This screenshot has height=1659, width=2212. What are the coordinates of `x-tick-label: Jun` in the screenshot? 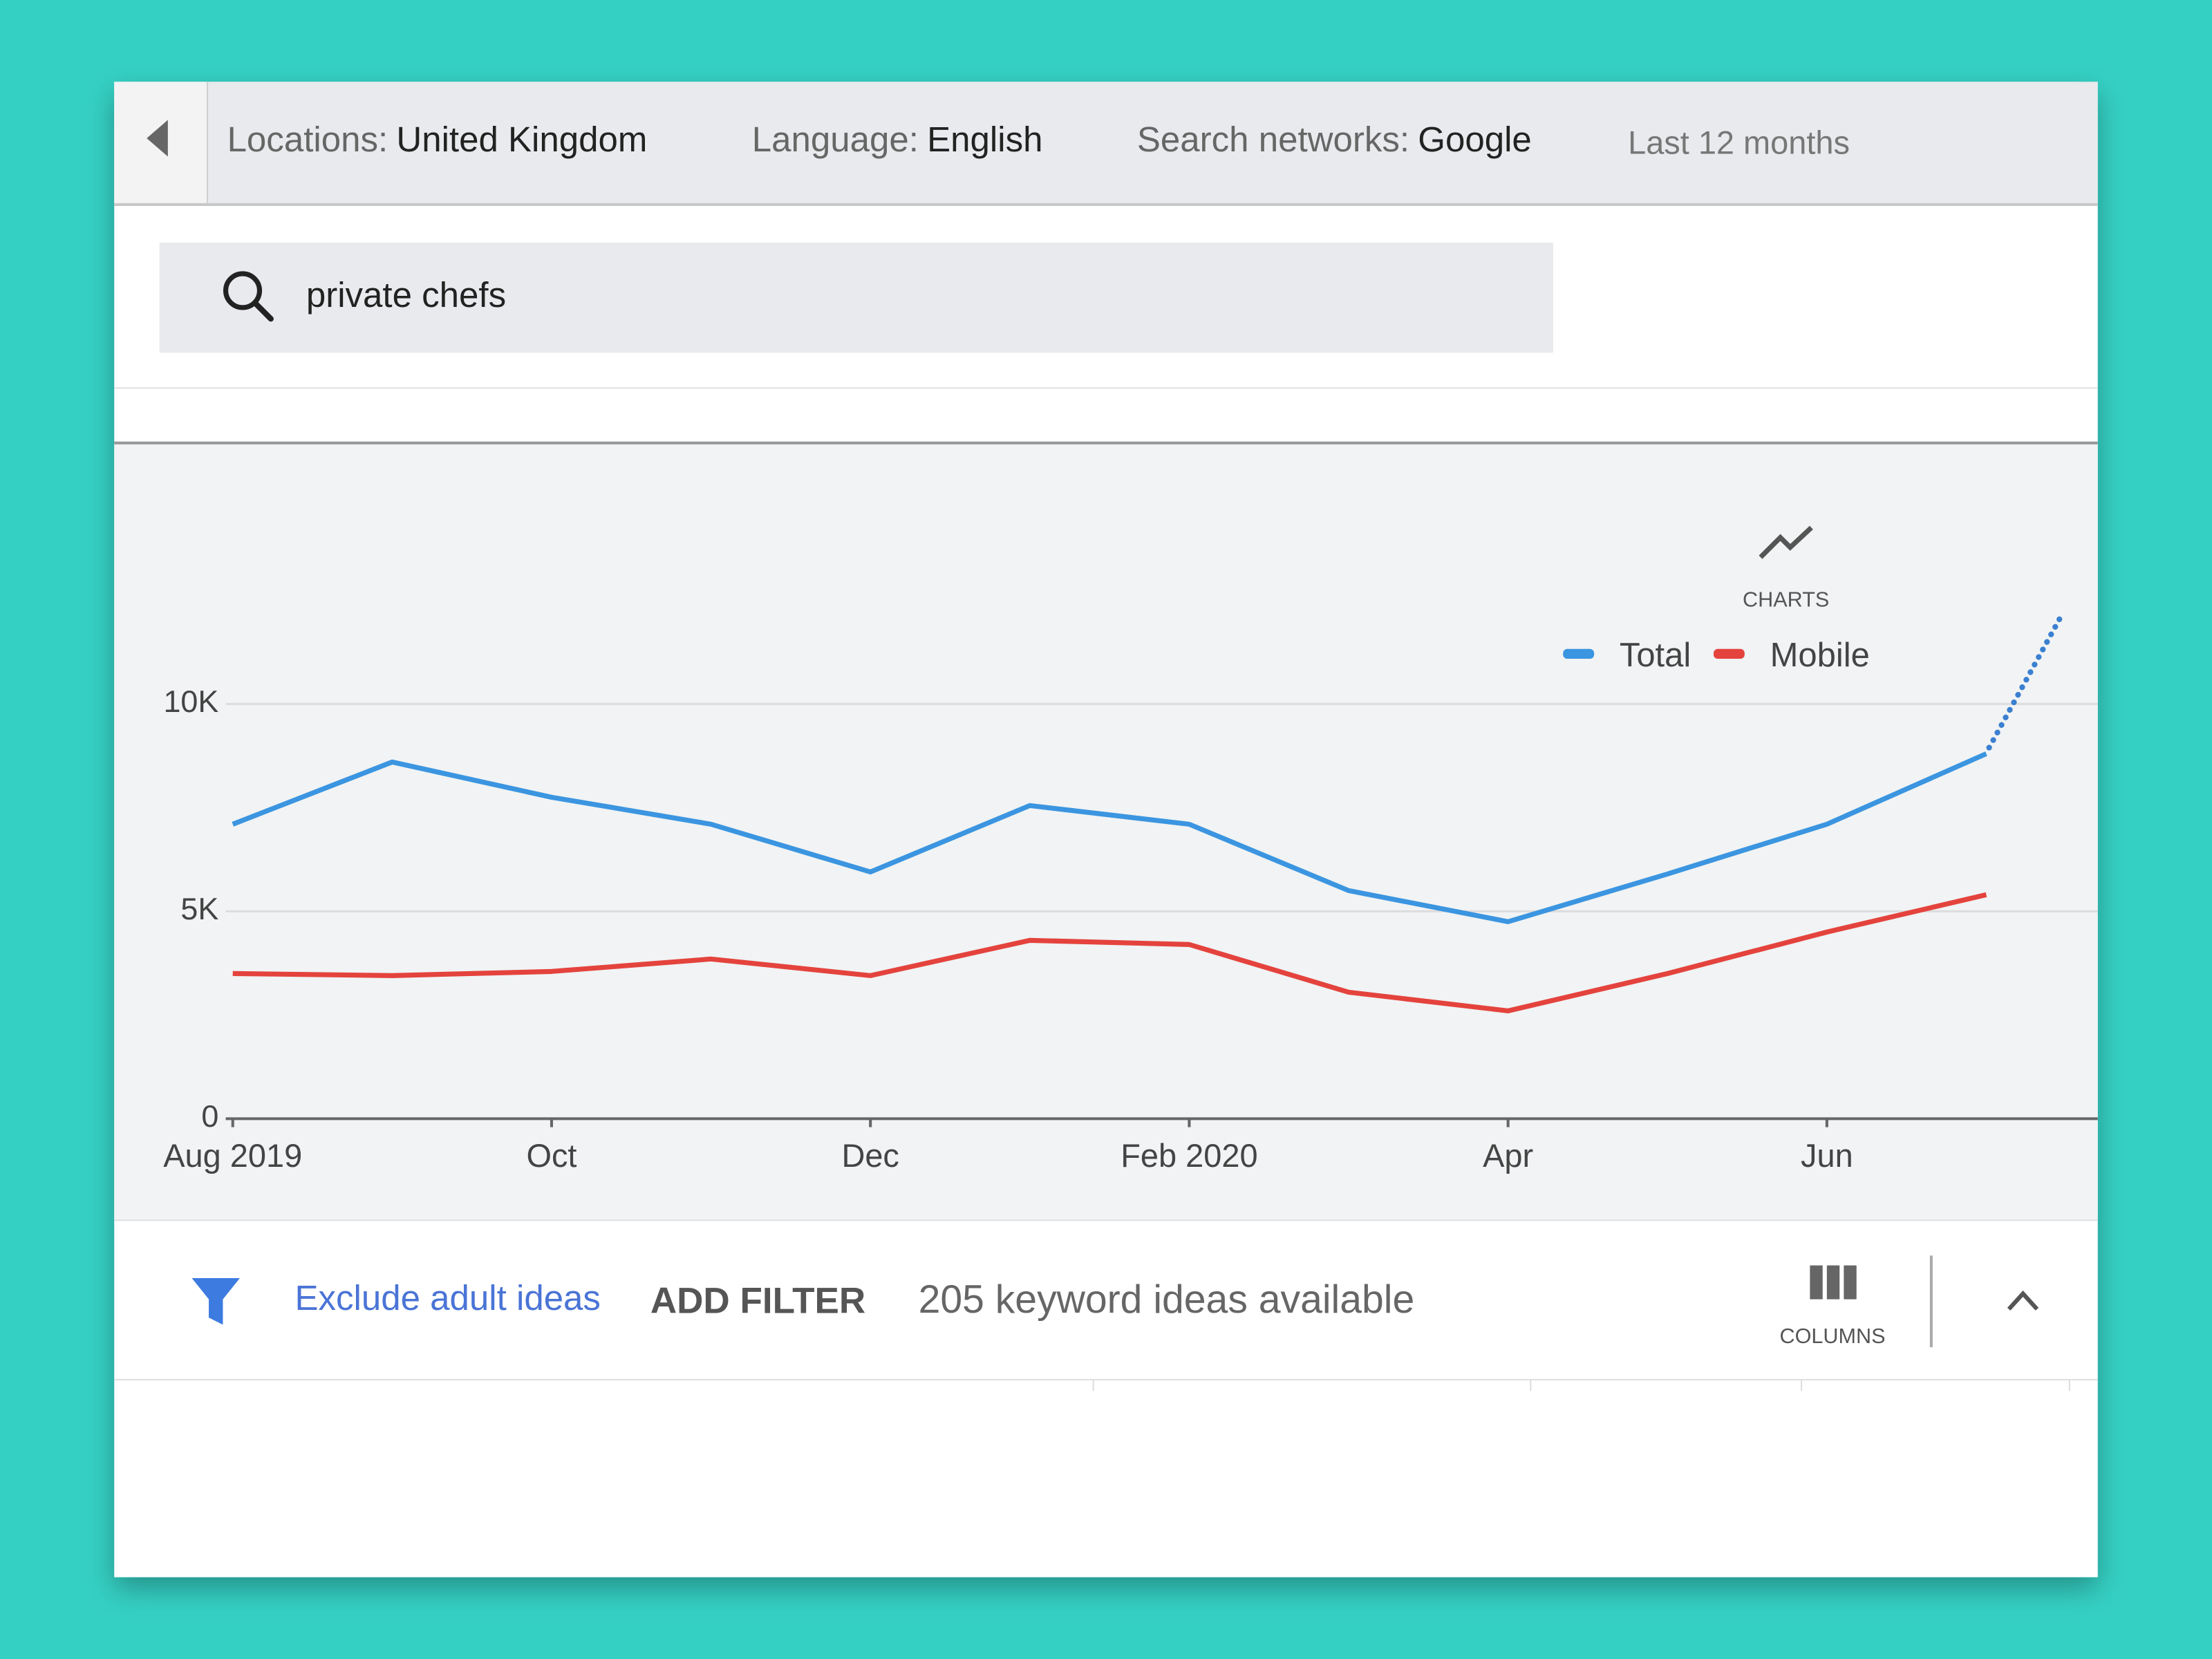 It's located at (1827, 1156).